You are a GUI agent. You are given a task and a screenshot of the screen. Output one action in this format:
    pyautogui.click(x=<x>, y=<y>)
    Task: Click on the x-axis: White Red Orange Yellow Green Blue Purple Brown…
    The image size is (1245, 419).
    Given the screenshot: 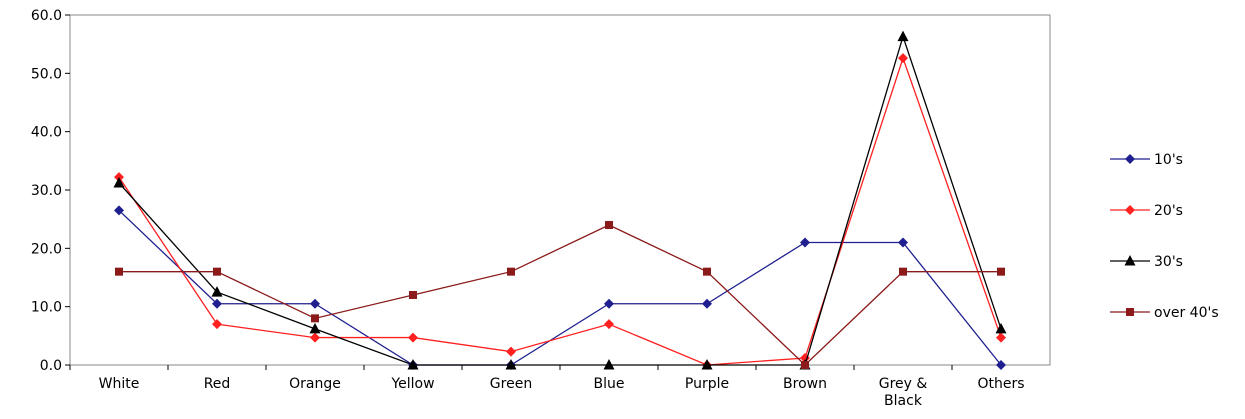 What is the action you would take?
    pyautogui.click(x=547, y=387)
    